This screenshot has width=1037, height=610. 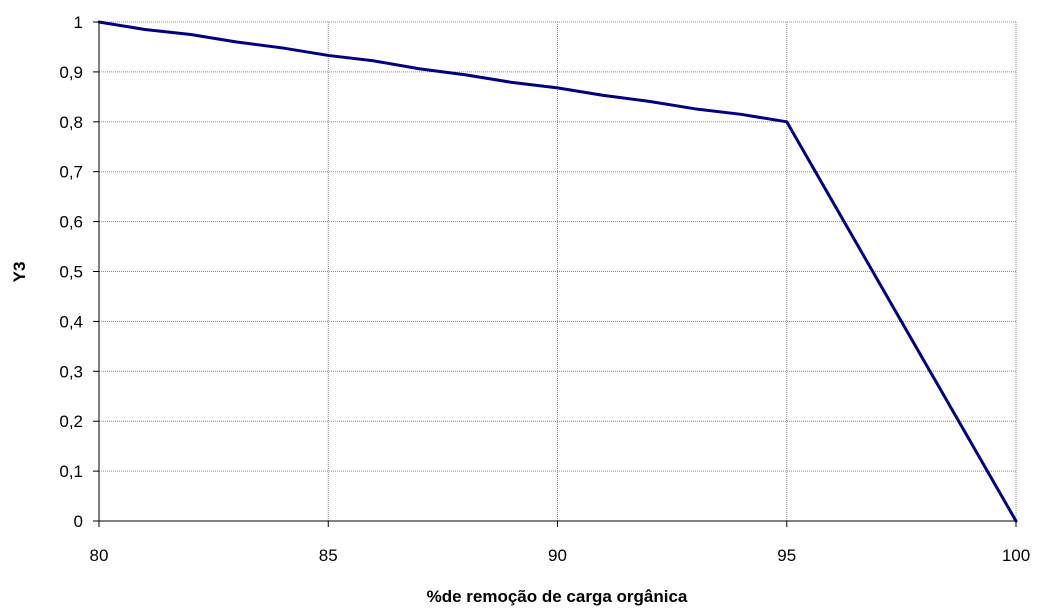 I want to click on x-tick-label: 80, so click(x=99, y=555).